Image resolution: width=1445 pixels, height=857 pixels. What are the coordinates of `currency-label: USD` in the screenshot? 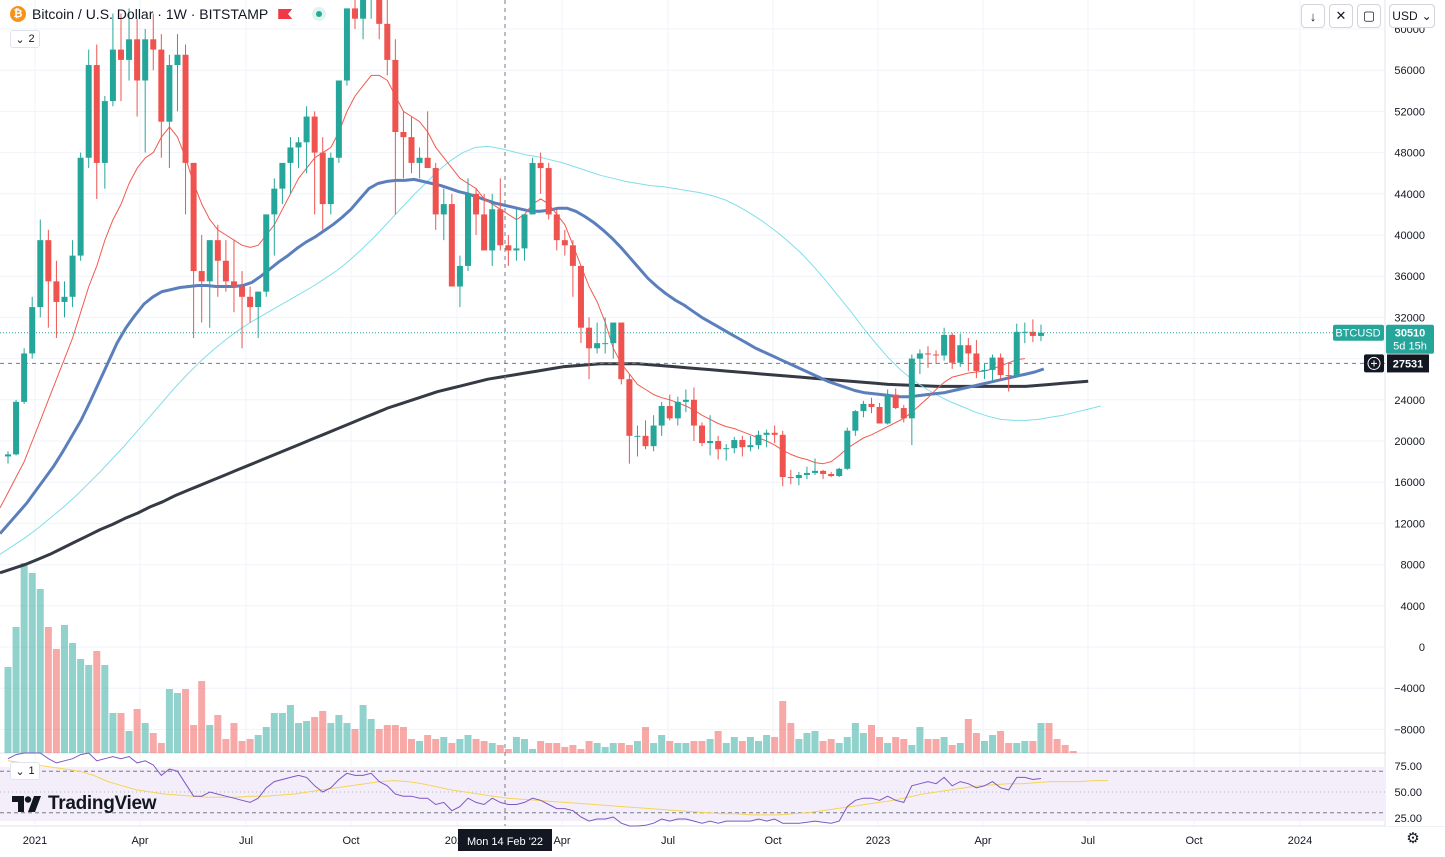 It's located at (1405, 16).